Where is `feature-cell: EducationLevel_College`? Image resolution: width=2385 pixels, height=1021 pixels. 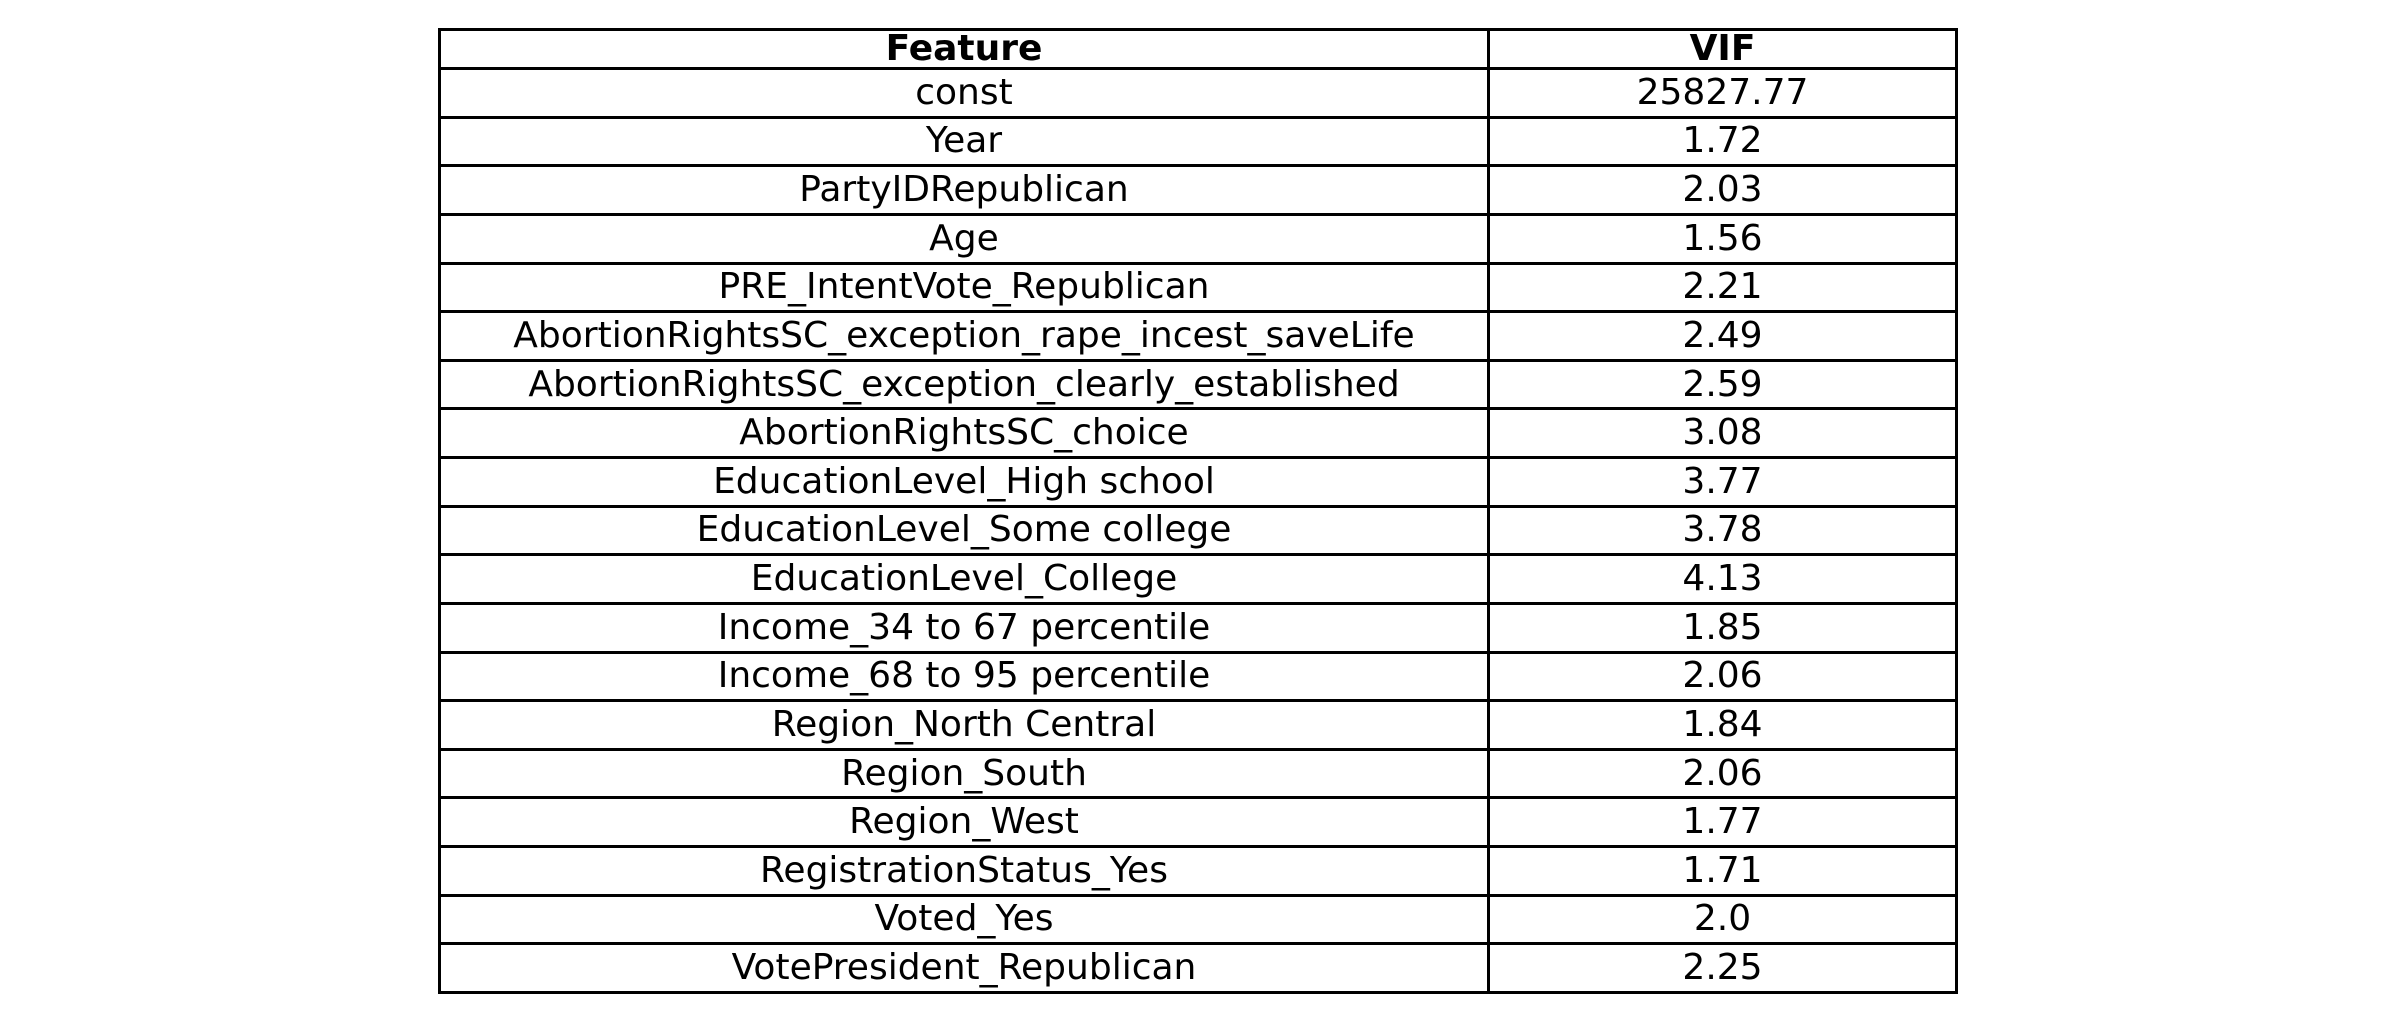 feature-cell: EducationLevel_College is located at coordinates (964, 579).